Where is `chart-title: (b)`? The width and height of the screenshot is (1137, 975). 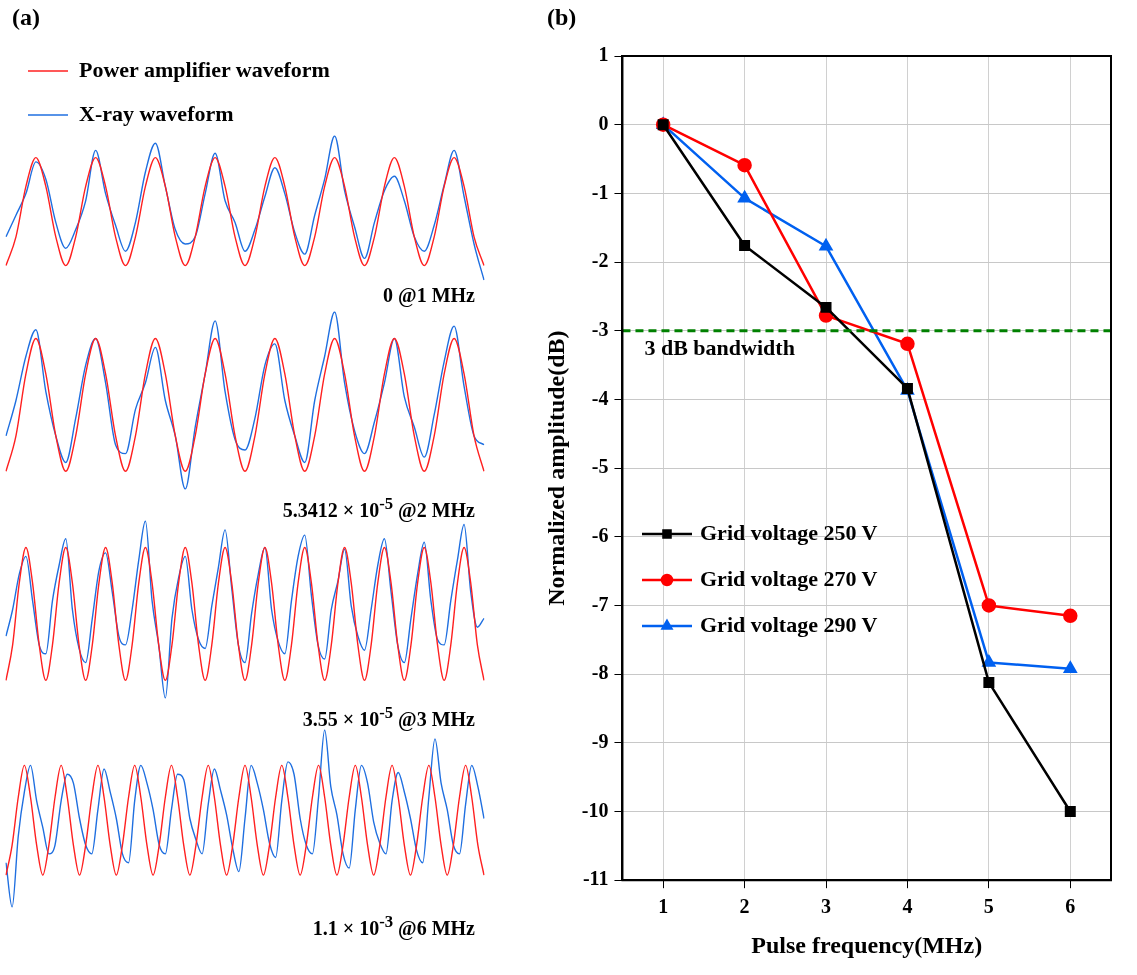
chart-title: (b) is located at coordinates (562, 17).